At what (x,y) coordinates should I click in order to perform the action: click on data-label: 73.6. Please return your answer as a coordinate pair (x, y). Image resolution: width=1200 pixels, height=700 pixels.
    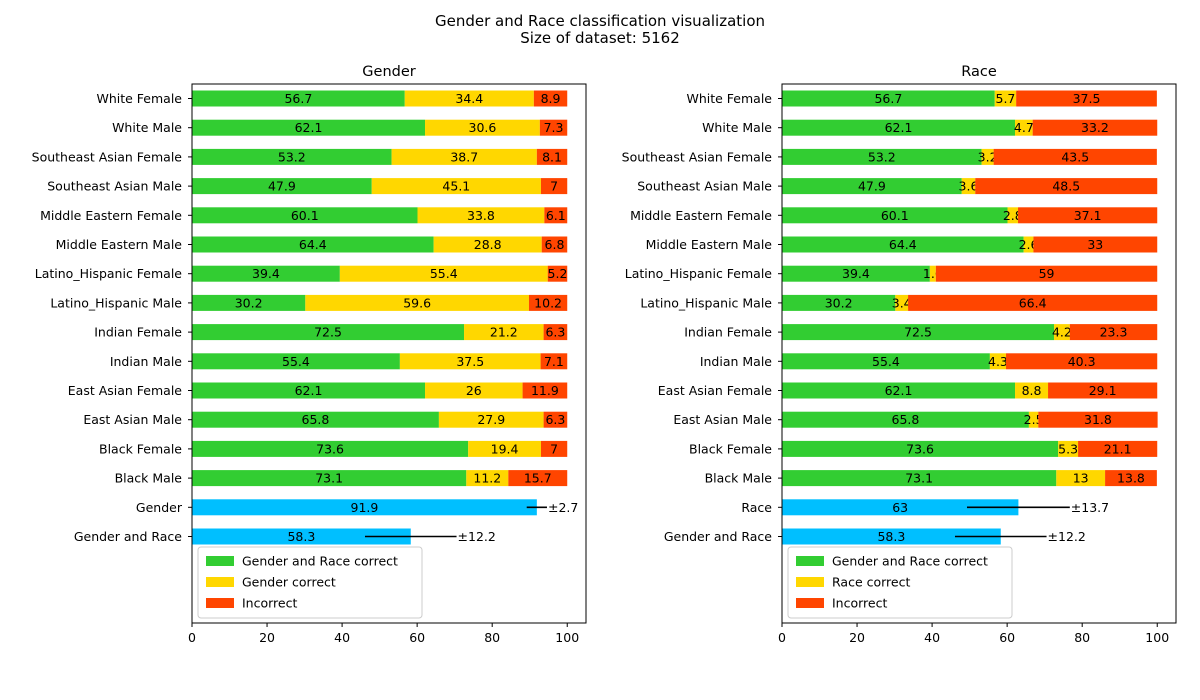
    Looking at the image, I should click on (330, 448).